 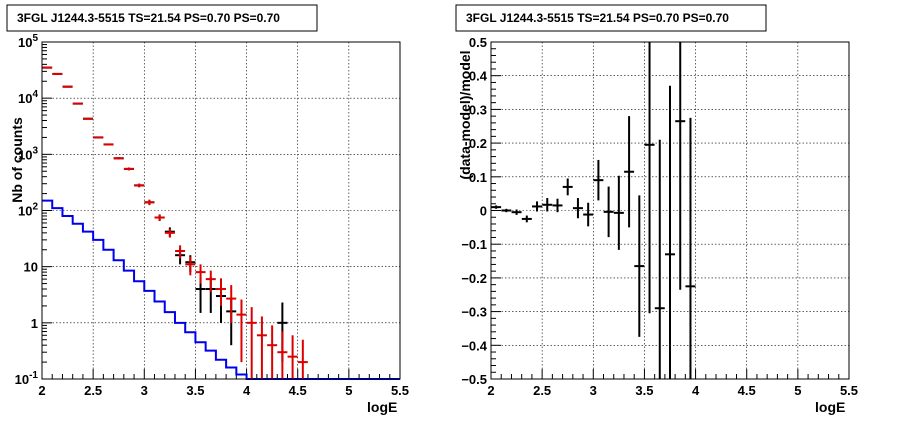 What do you see at coordinates (465, 114) in the screenshot?
I see `right-y-axis-title: (data-model)/model` at bounding box center [465, 114].